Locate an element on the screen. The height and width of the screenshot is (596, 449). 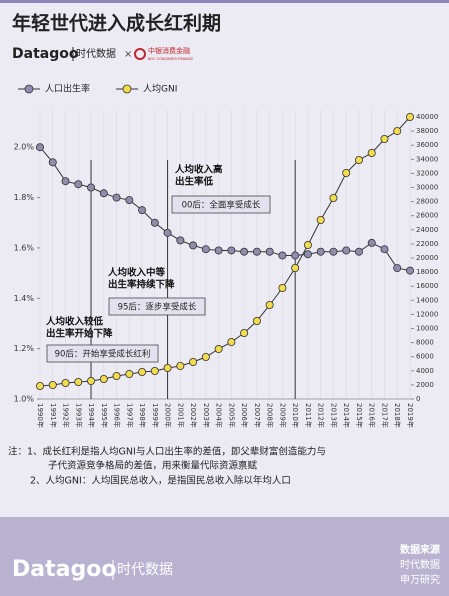
annotation-title: 出生率持续下降 is located at coordinates (141, 285).